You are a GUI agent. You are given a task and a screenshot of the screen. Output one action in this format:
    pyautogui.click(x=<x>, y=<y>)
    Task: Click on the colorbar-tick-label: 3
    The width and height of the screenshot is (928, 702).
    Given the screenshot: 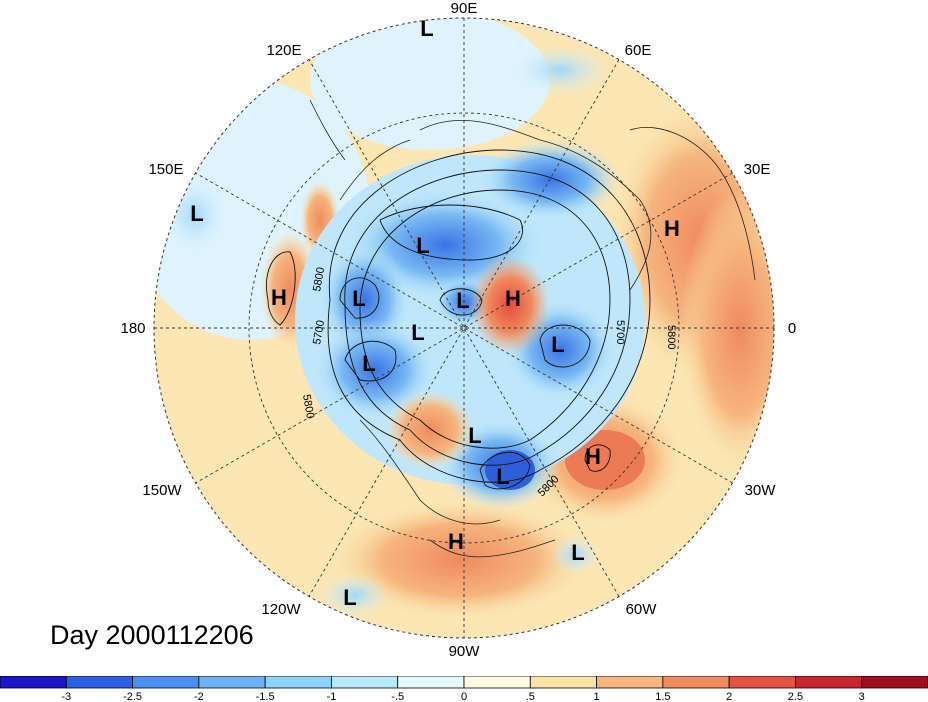 What is the action you would take?
    pyautogui.click(x=862, y=696)
    